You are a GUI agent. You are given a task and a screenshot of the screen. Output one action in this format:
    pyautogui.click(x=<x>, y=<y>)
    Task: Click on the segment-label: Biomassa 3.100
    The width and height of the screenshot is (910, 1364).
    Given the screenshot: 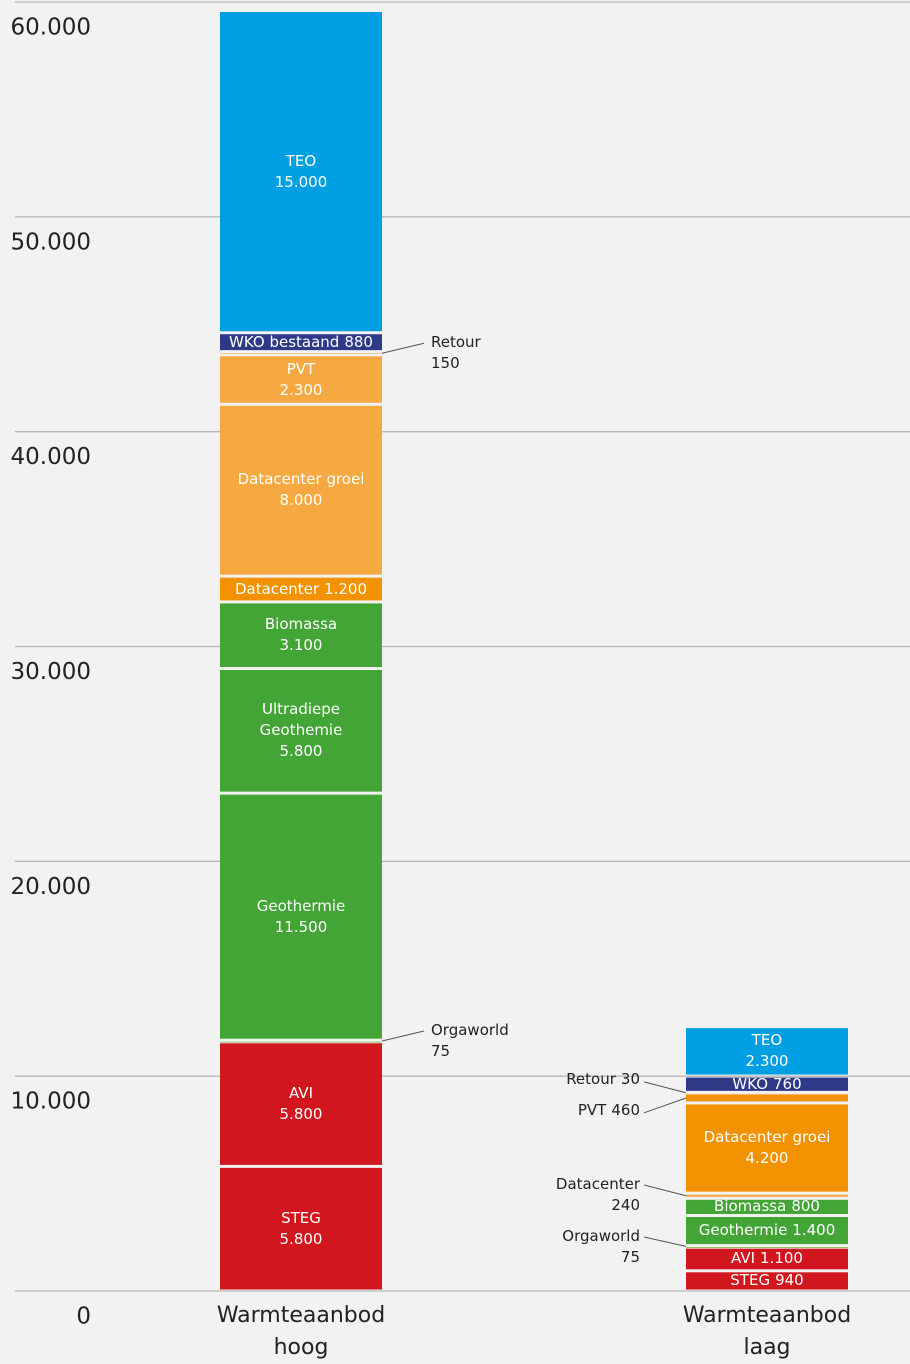 What is the action you would take?
    pyautogui.click(x=301, y=635)
    